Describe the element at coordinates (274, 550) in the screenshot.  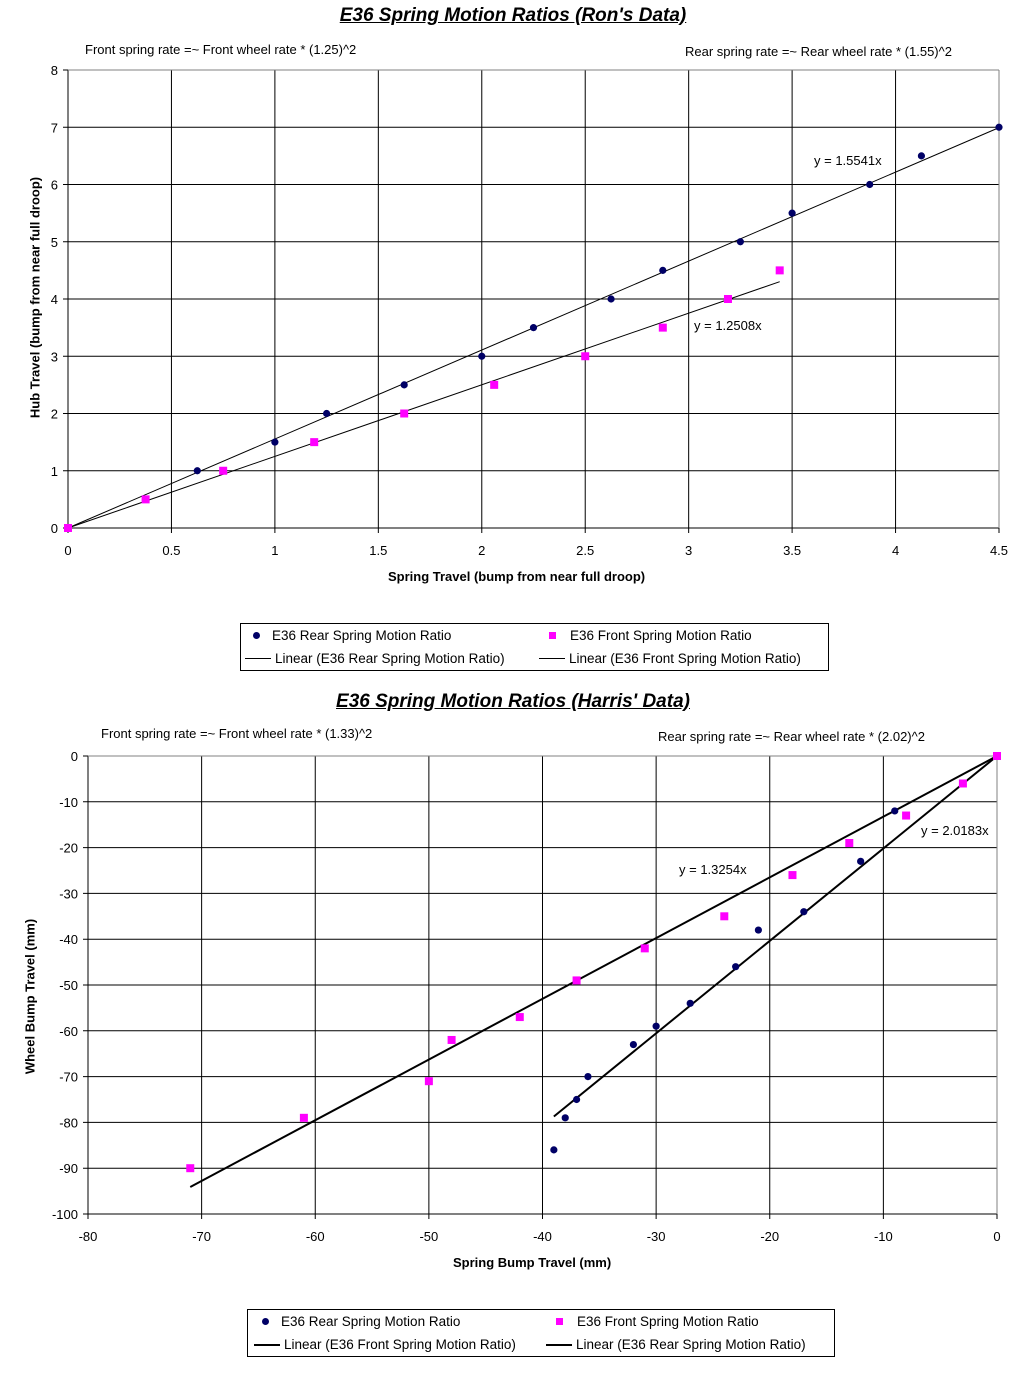
I see `x-tick-label: 1` at that location.